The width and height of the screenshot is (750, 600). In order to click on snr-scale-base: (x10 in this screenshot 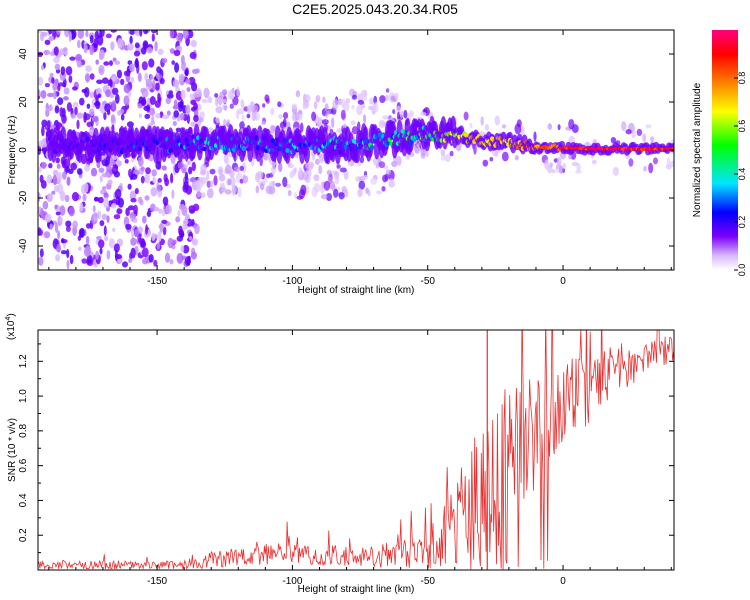, I will do `click(11, 330)`.